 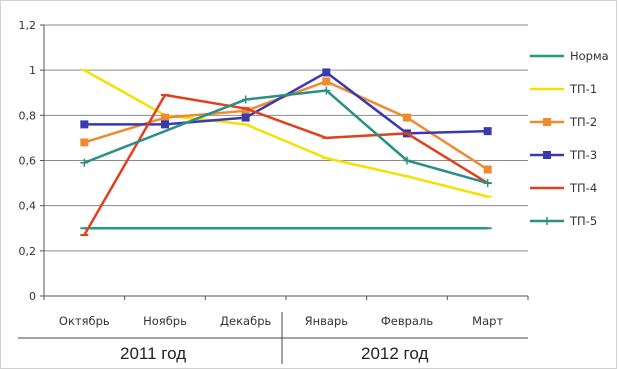 I want to click on legend-item: ТП-2, so click(x=563, y=122).